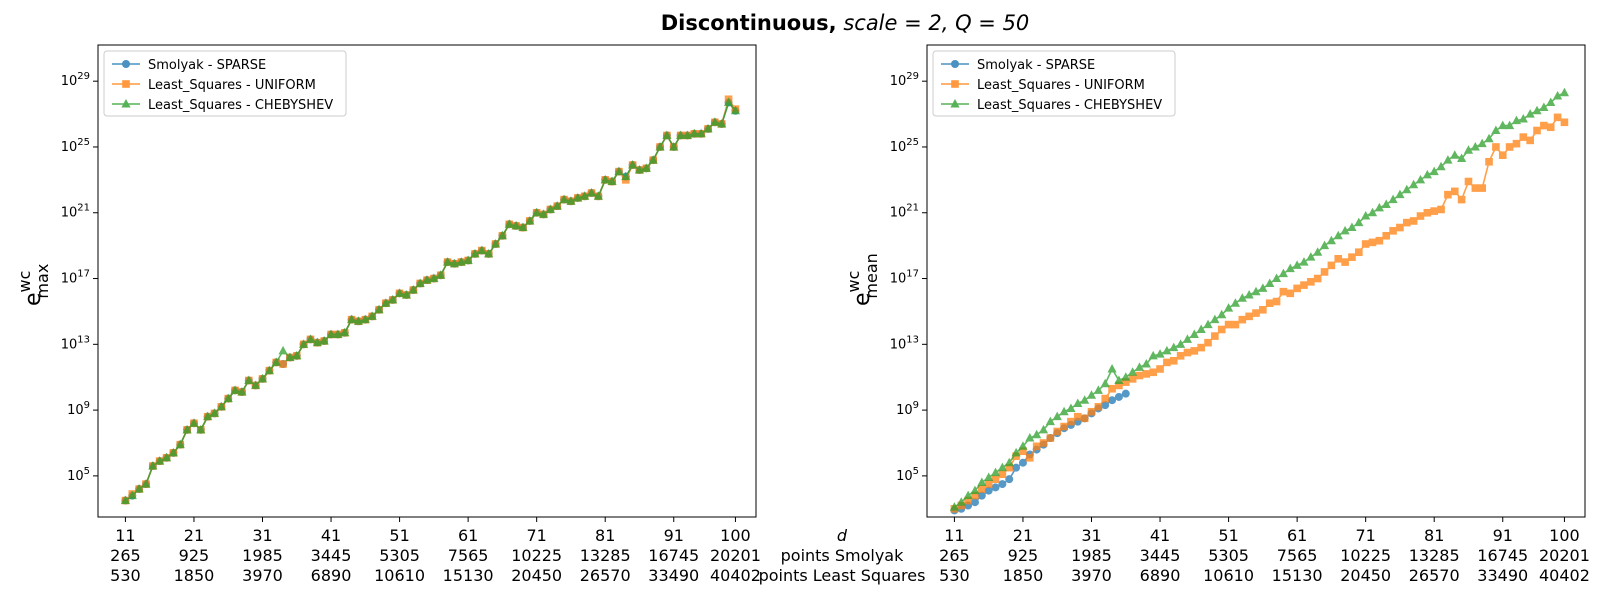 This screenshot has width=1600, height=600. What do you see at coordinates (262, 555) in the screenshot?
I see `x-tick-label: 1985` at bounding box center [262, 555].